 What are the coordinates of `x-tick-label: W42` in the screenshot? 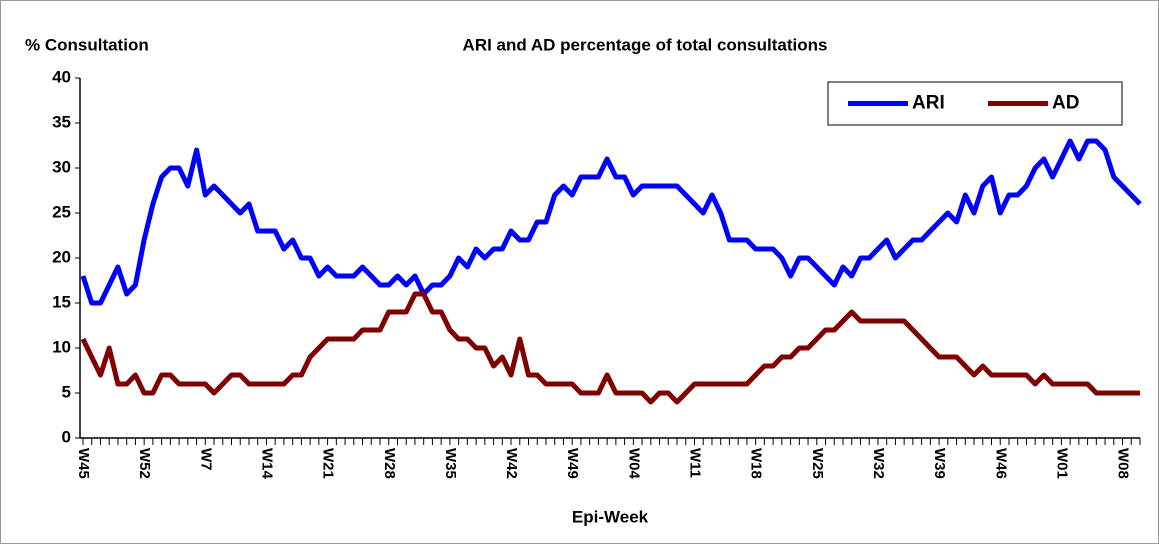 It's located at (511, 463).